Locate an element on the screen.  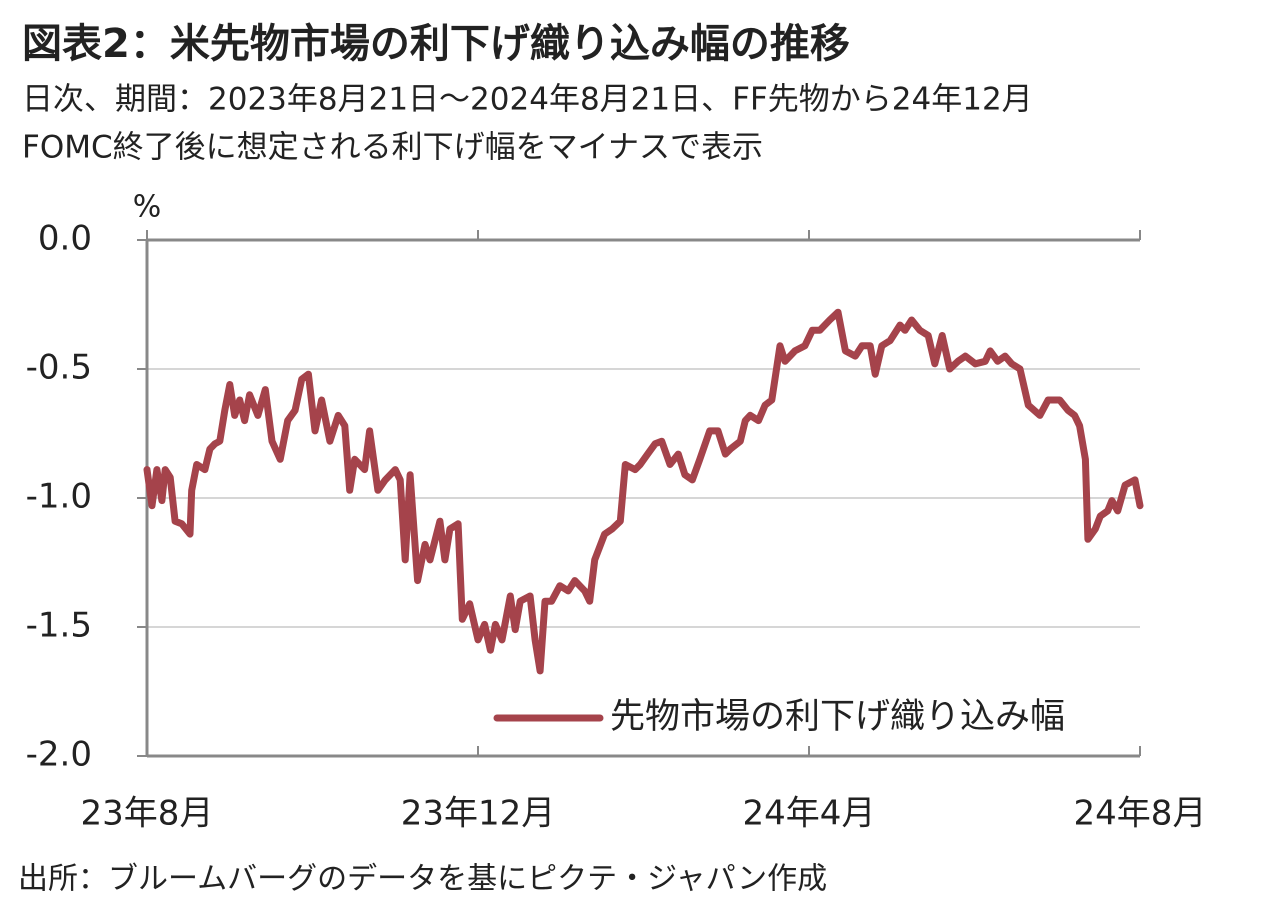
legend-label: 先物市場の利下げ織り込み幅 is located at coordinates (837, 717).